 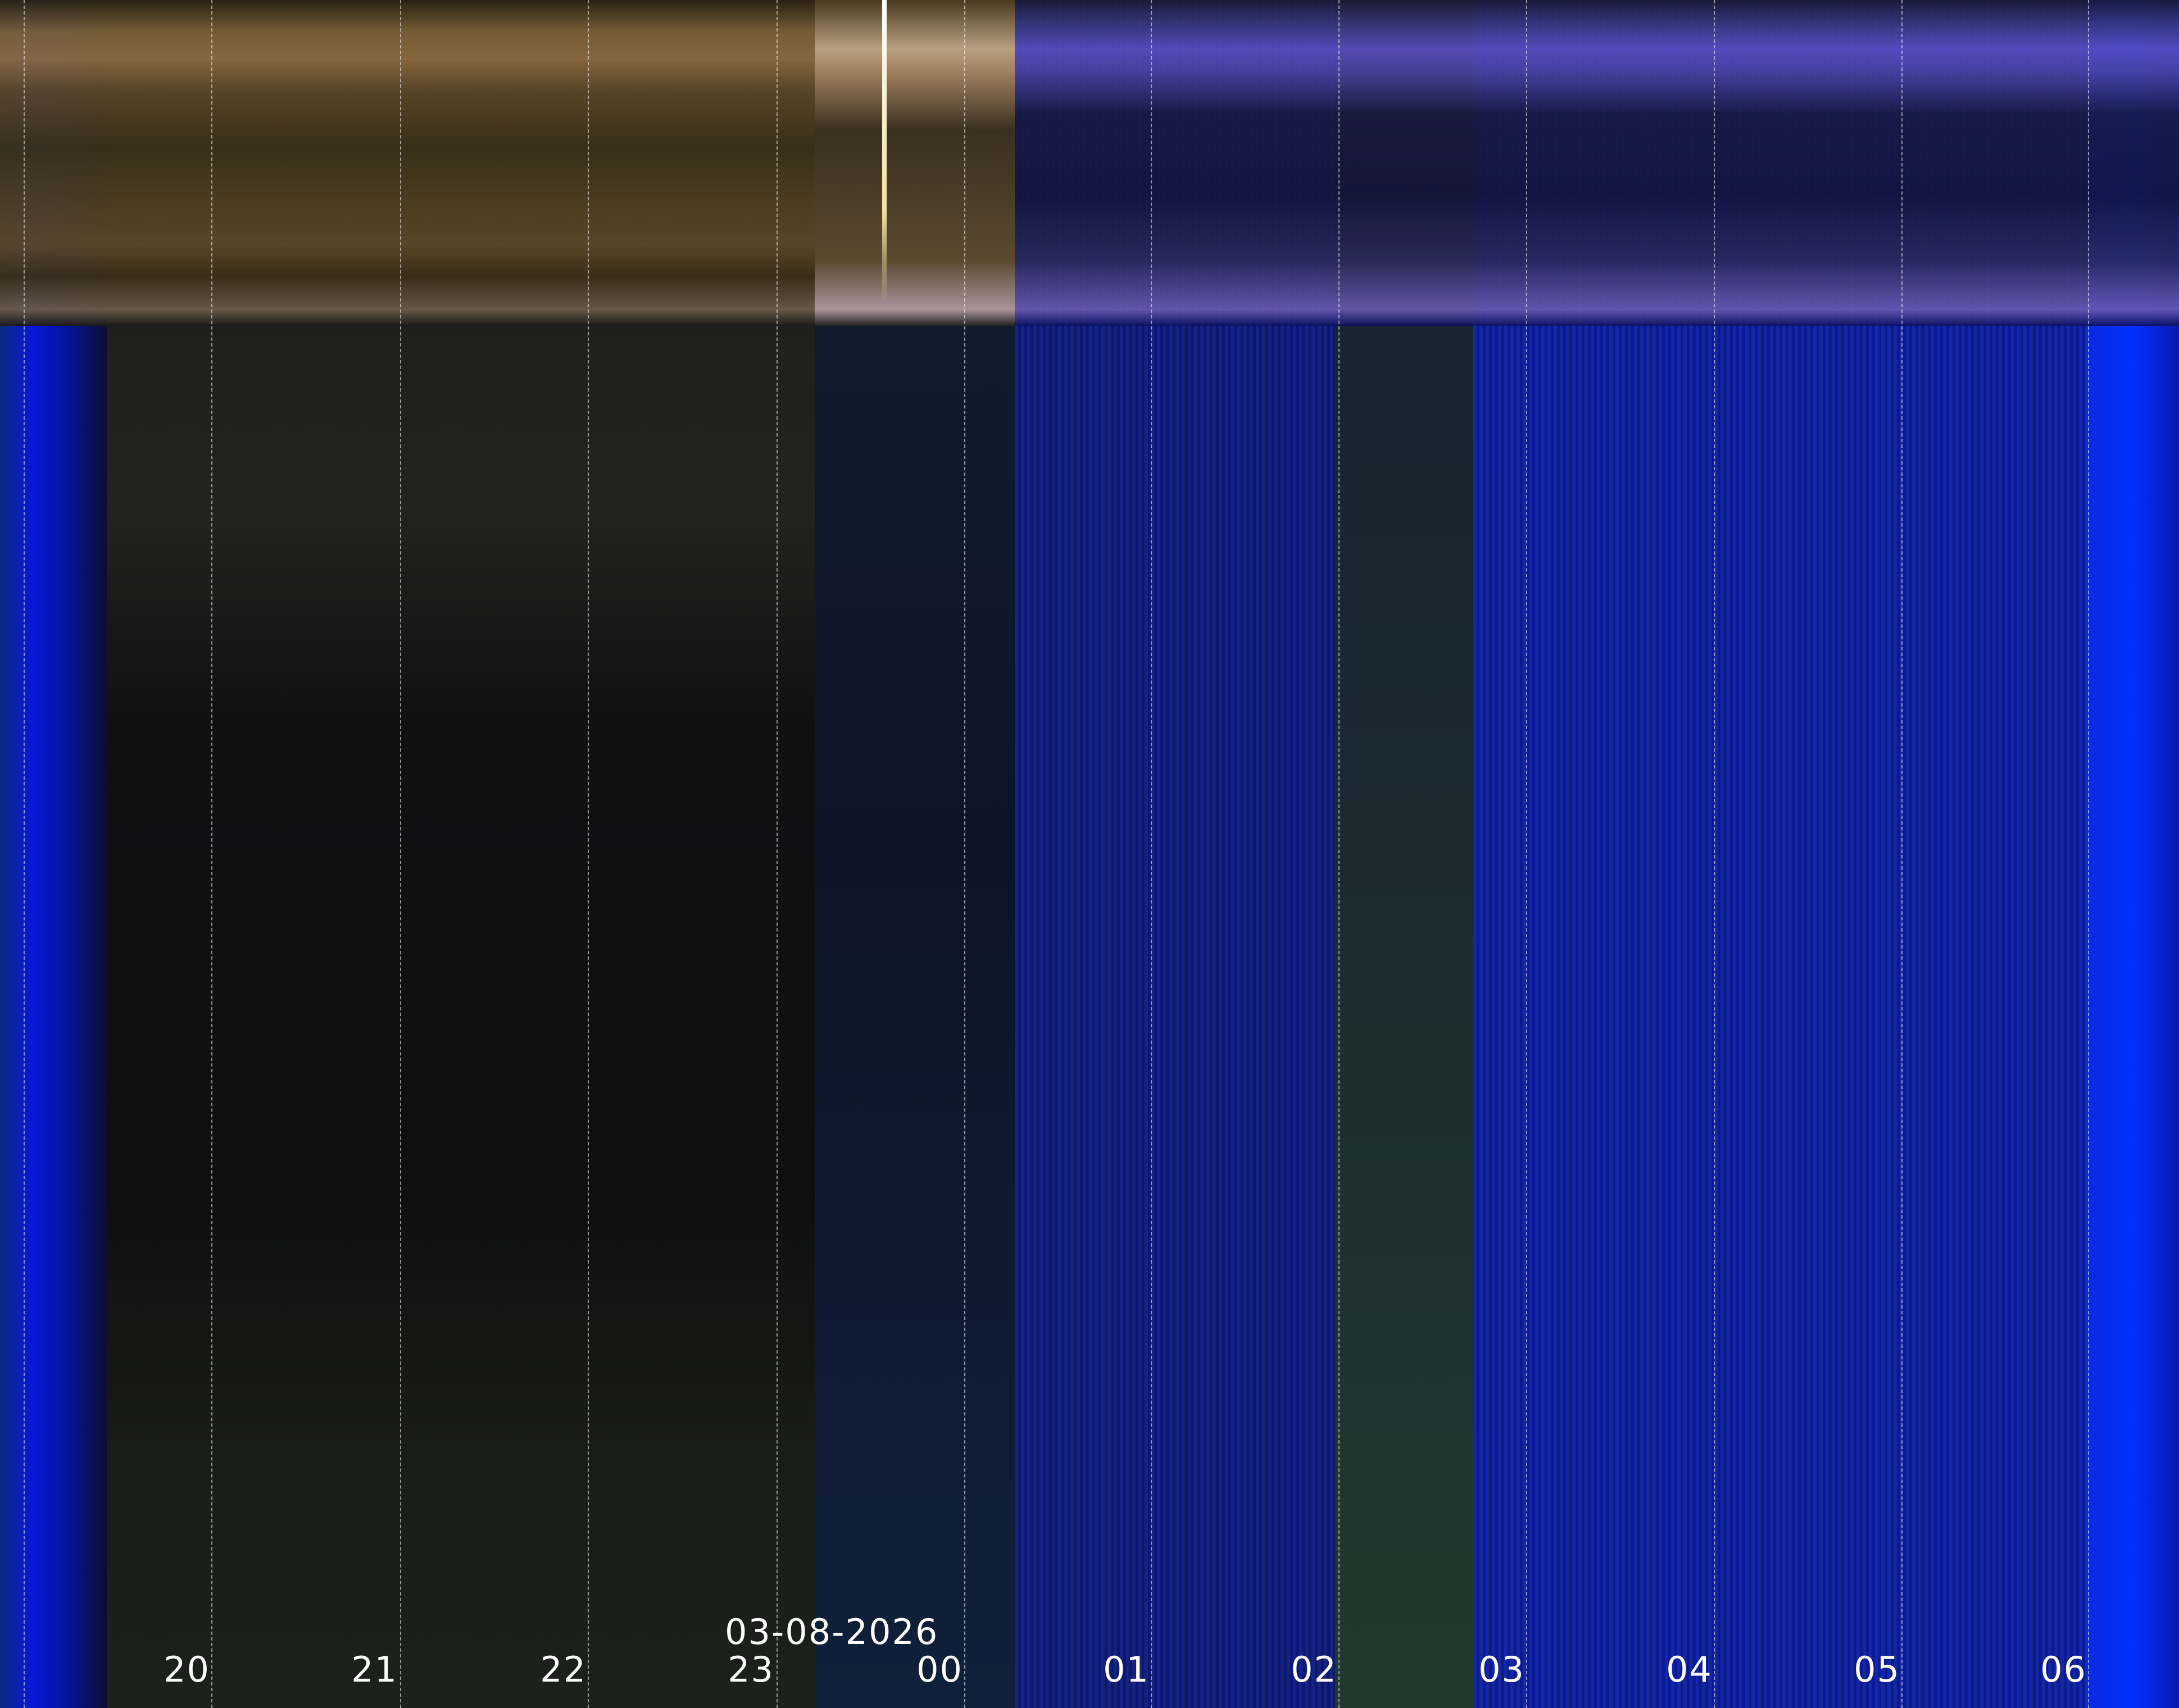 I want to click on hour-label: 21, so click(x=374, y=1669).